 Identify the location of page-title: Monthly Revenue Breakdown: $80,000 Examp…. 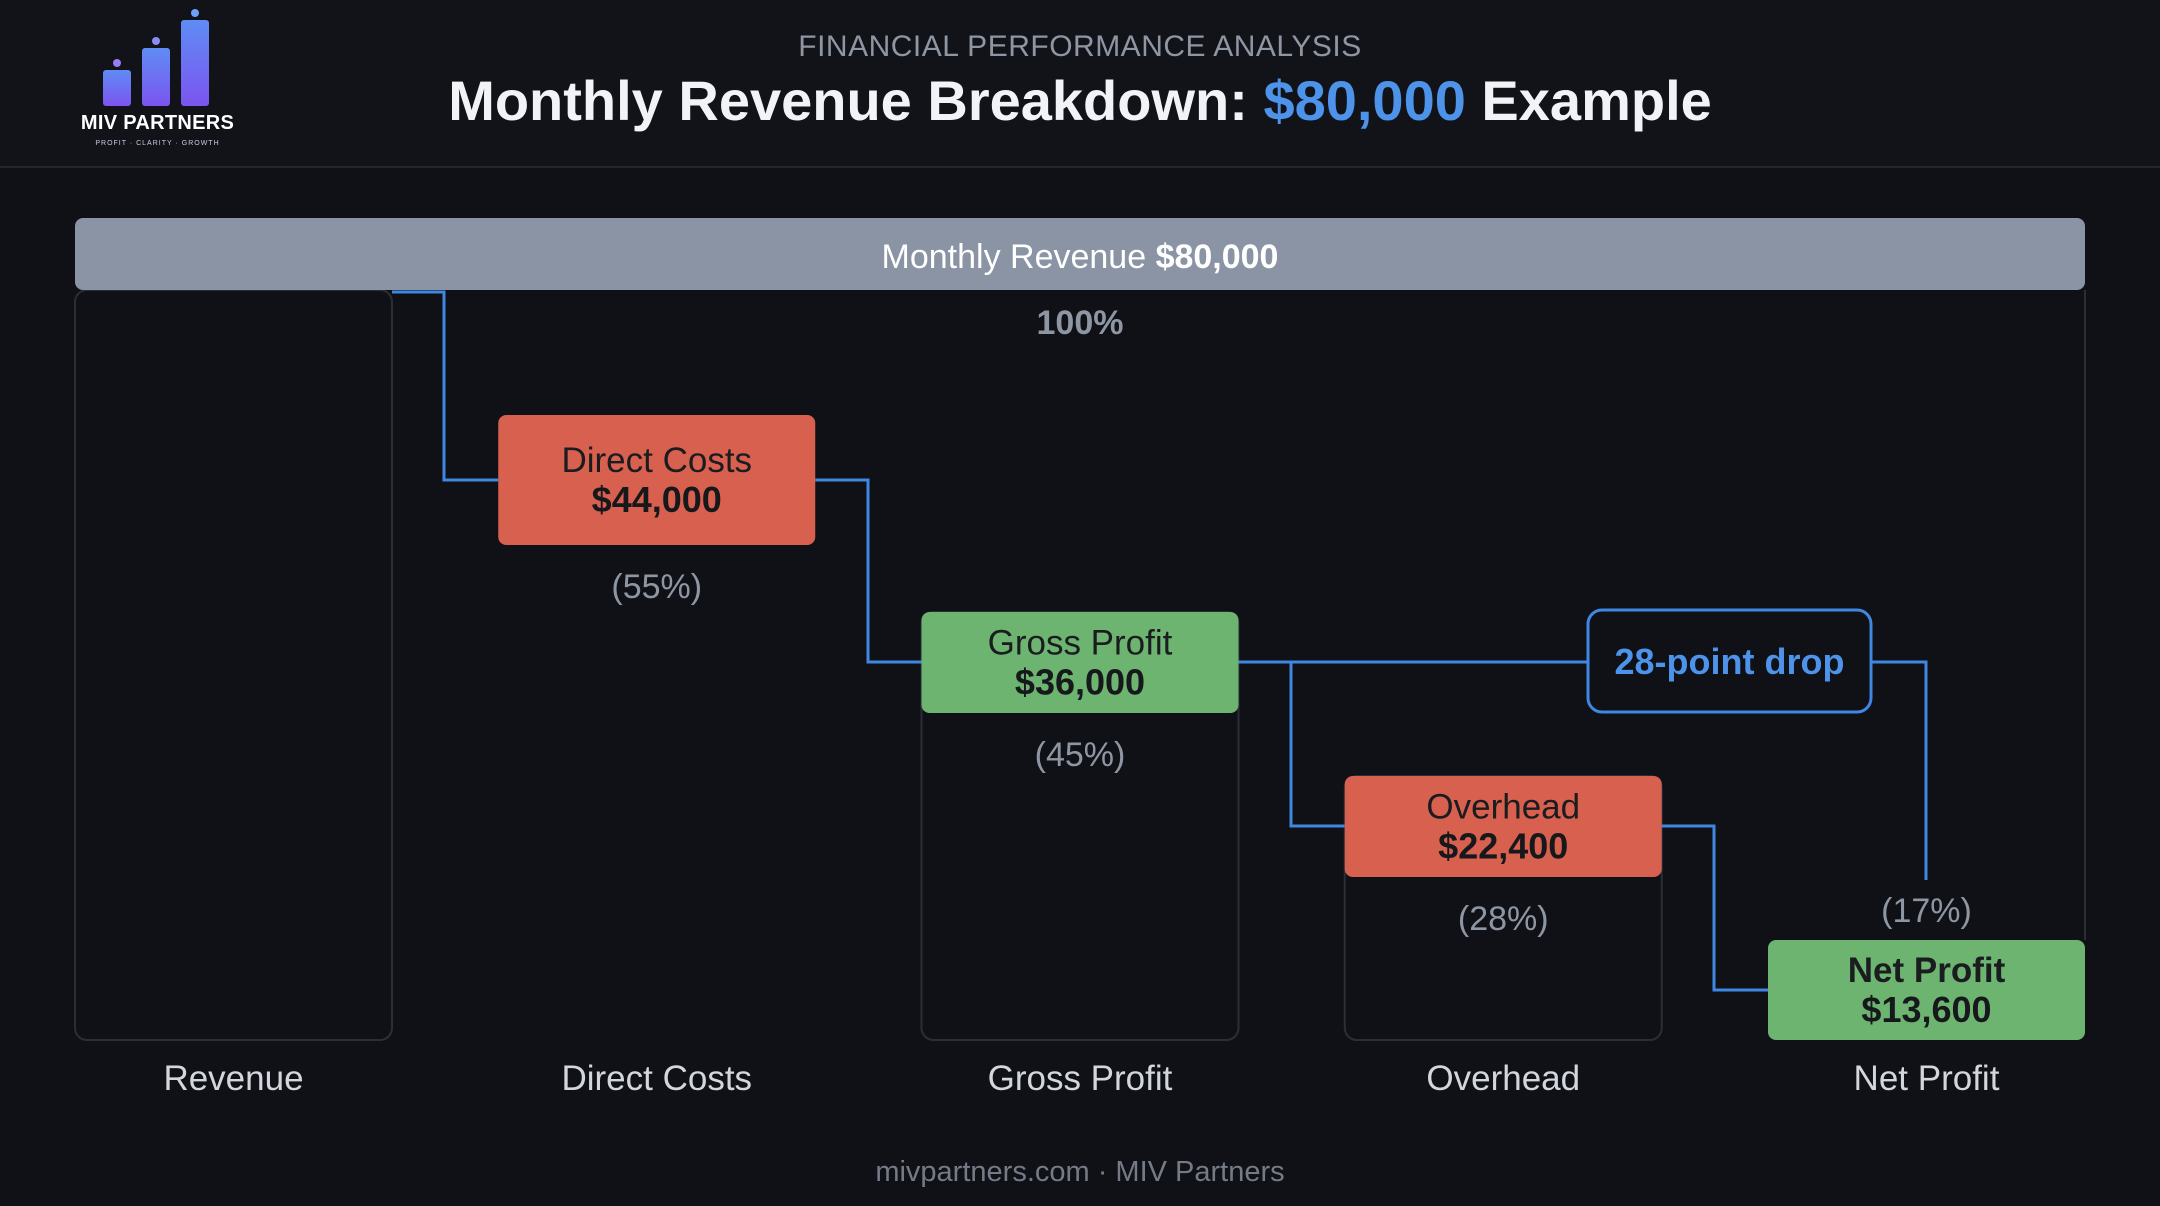
(1080, 100).